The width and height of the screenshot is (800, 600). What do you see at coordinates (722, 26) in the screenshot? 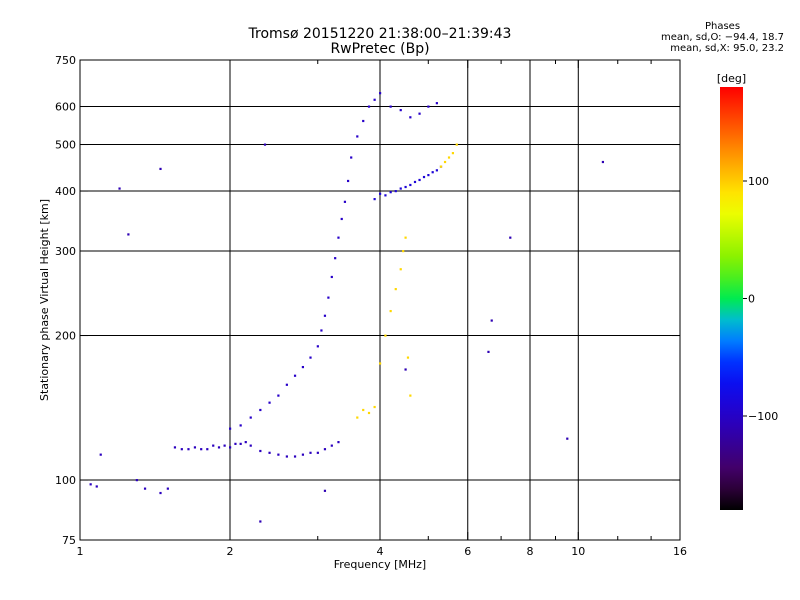
I see `phases-title: Phases` at bounding box center [722, 26].